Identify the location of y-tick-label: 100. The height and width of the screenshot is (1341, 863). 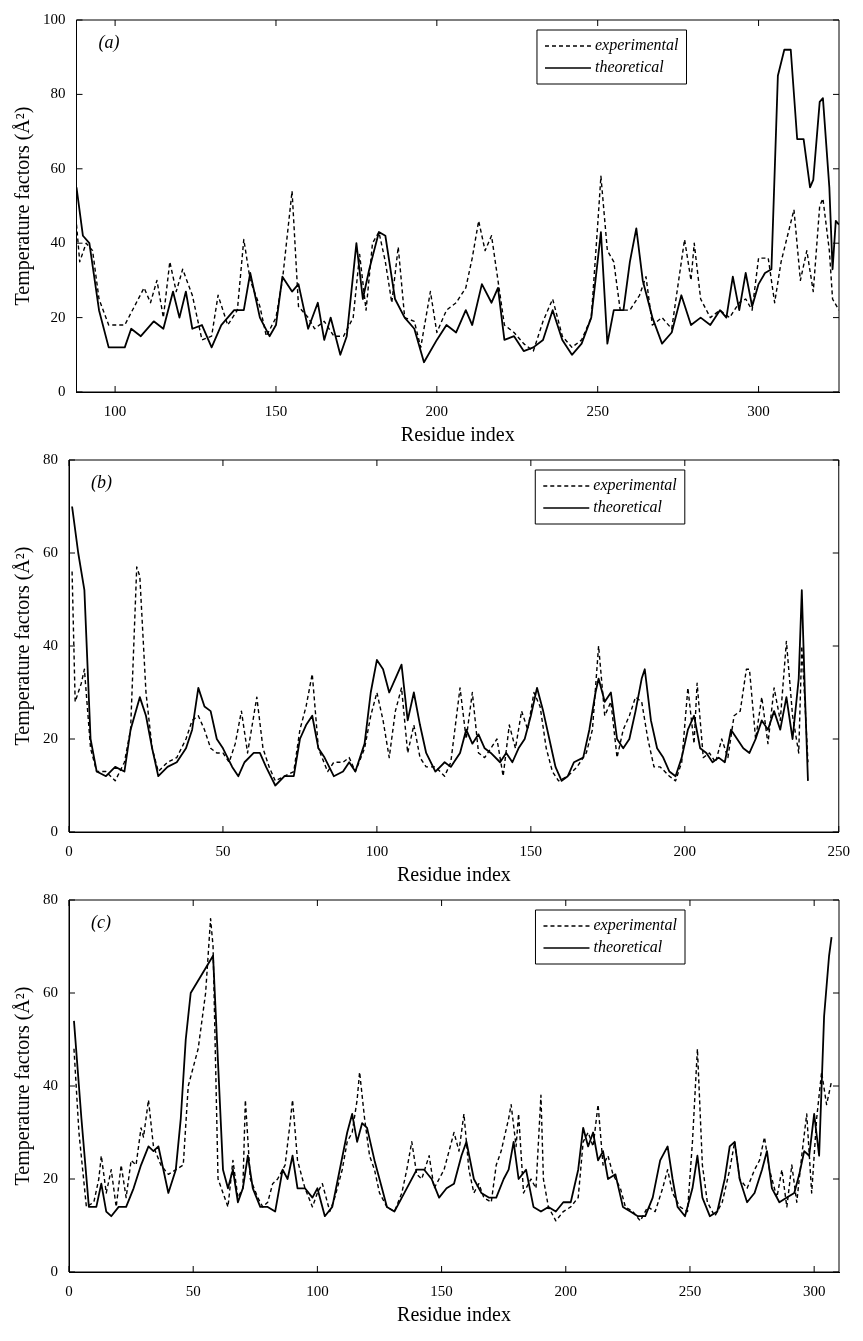
(54, 18).